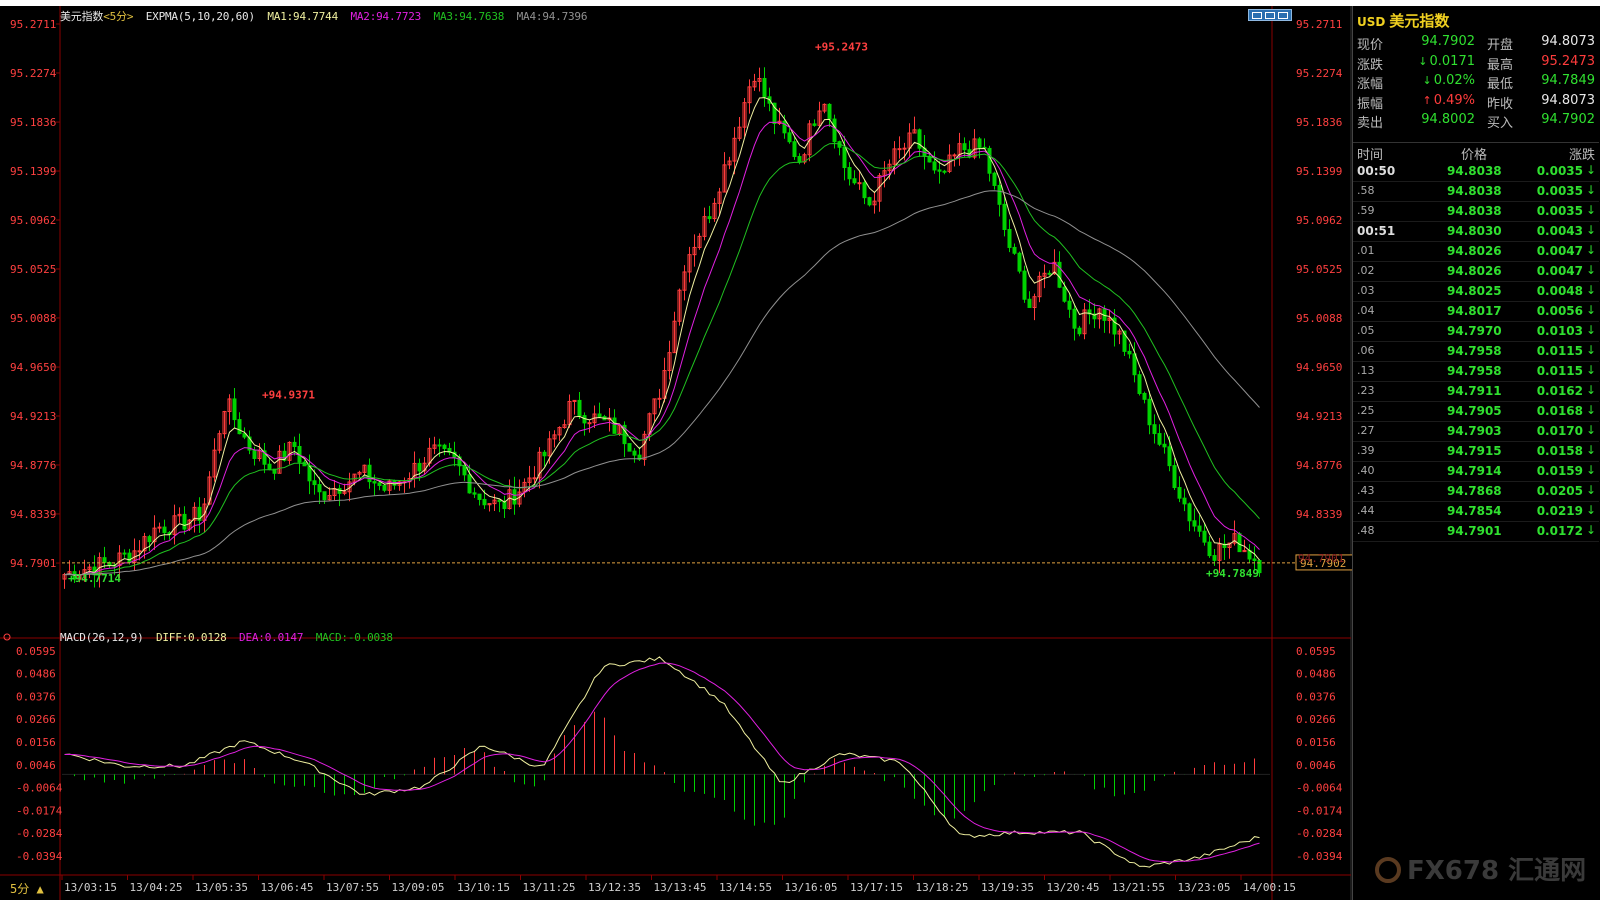 Image resolution: width=1600 pixels, height=900 pixels. I want to click on price-tick-label: 94.8776, so click(33, 465).